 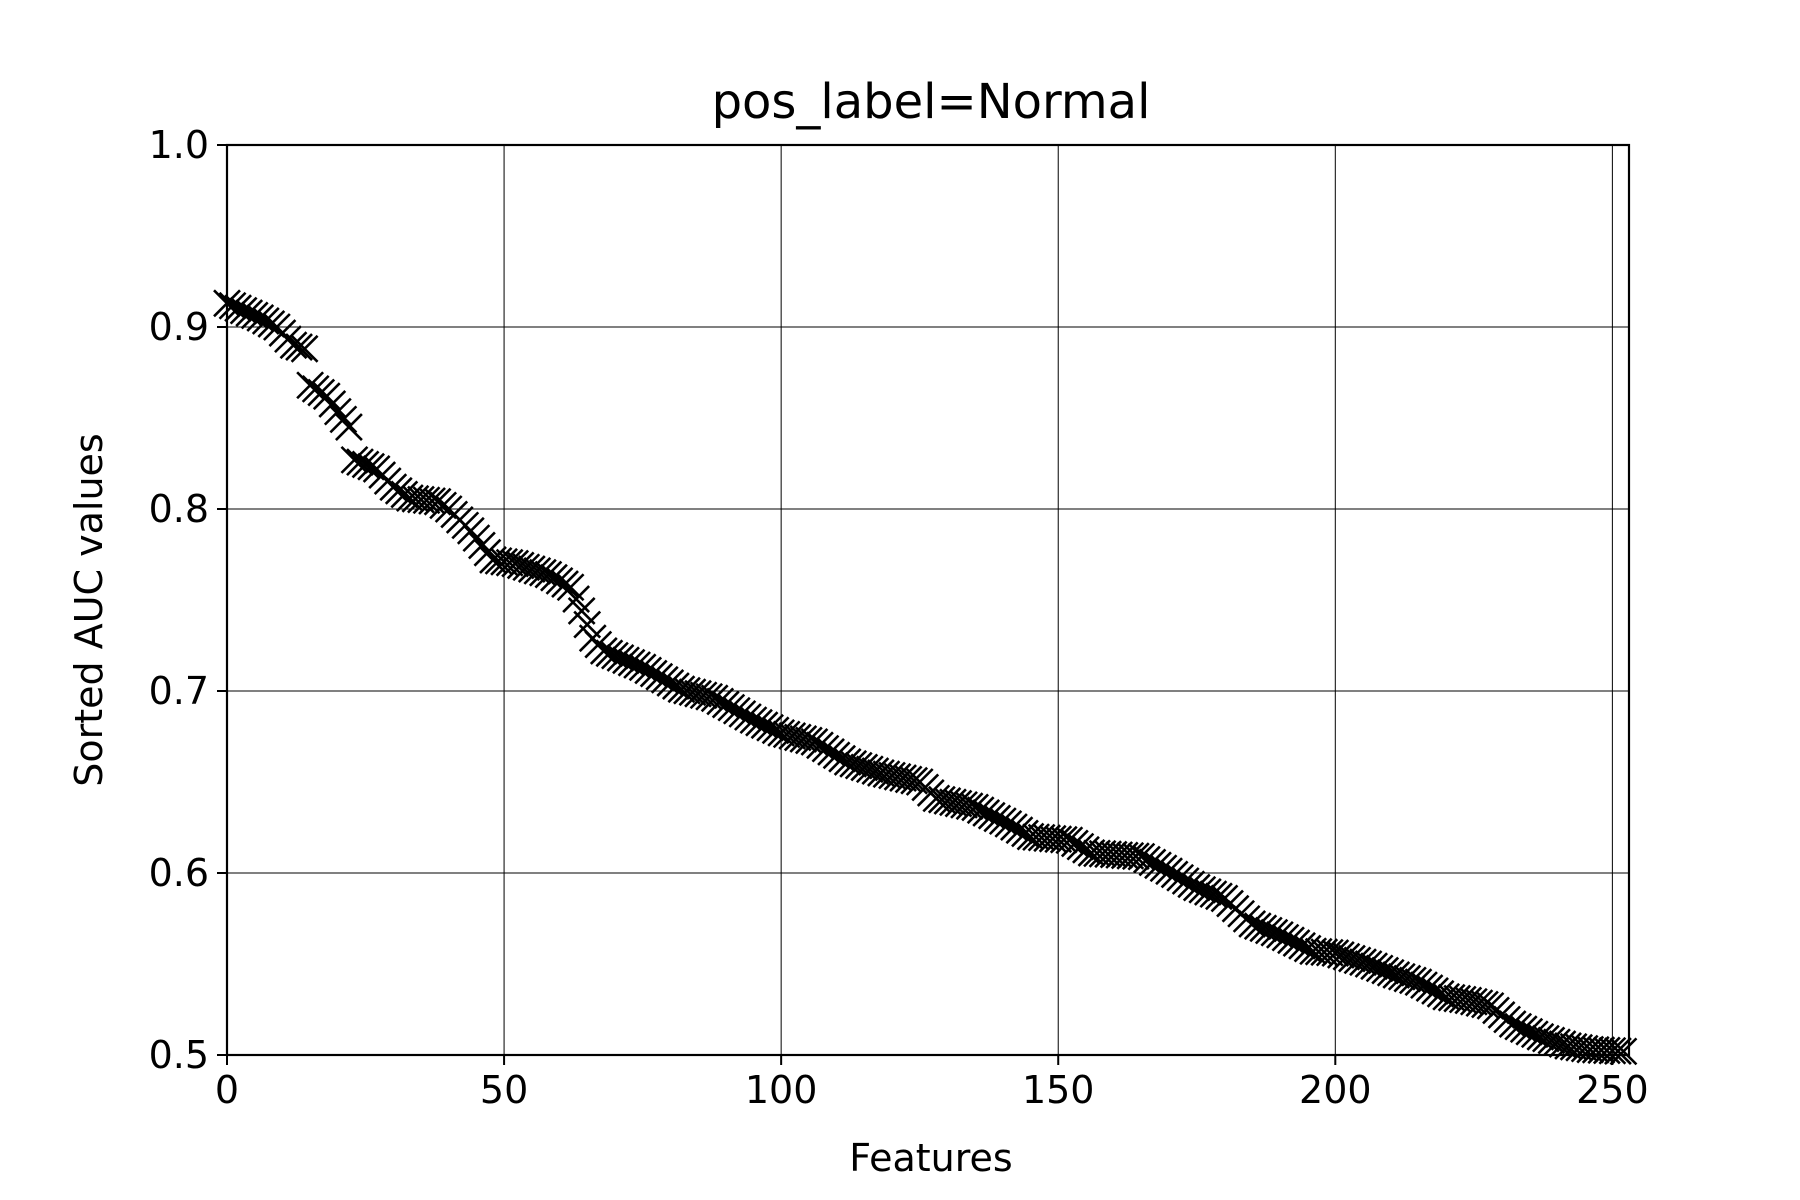 I want to click on x-tick-label: 50, so click(x=504, y=1090).